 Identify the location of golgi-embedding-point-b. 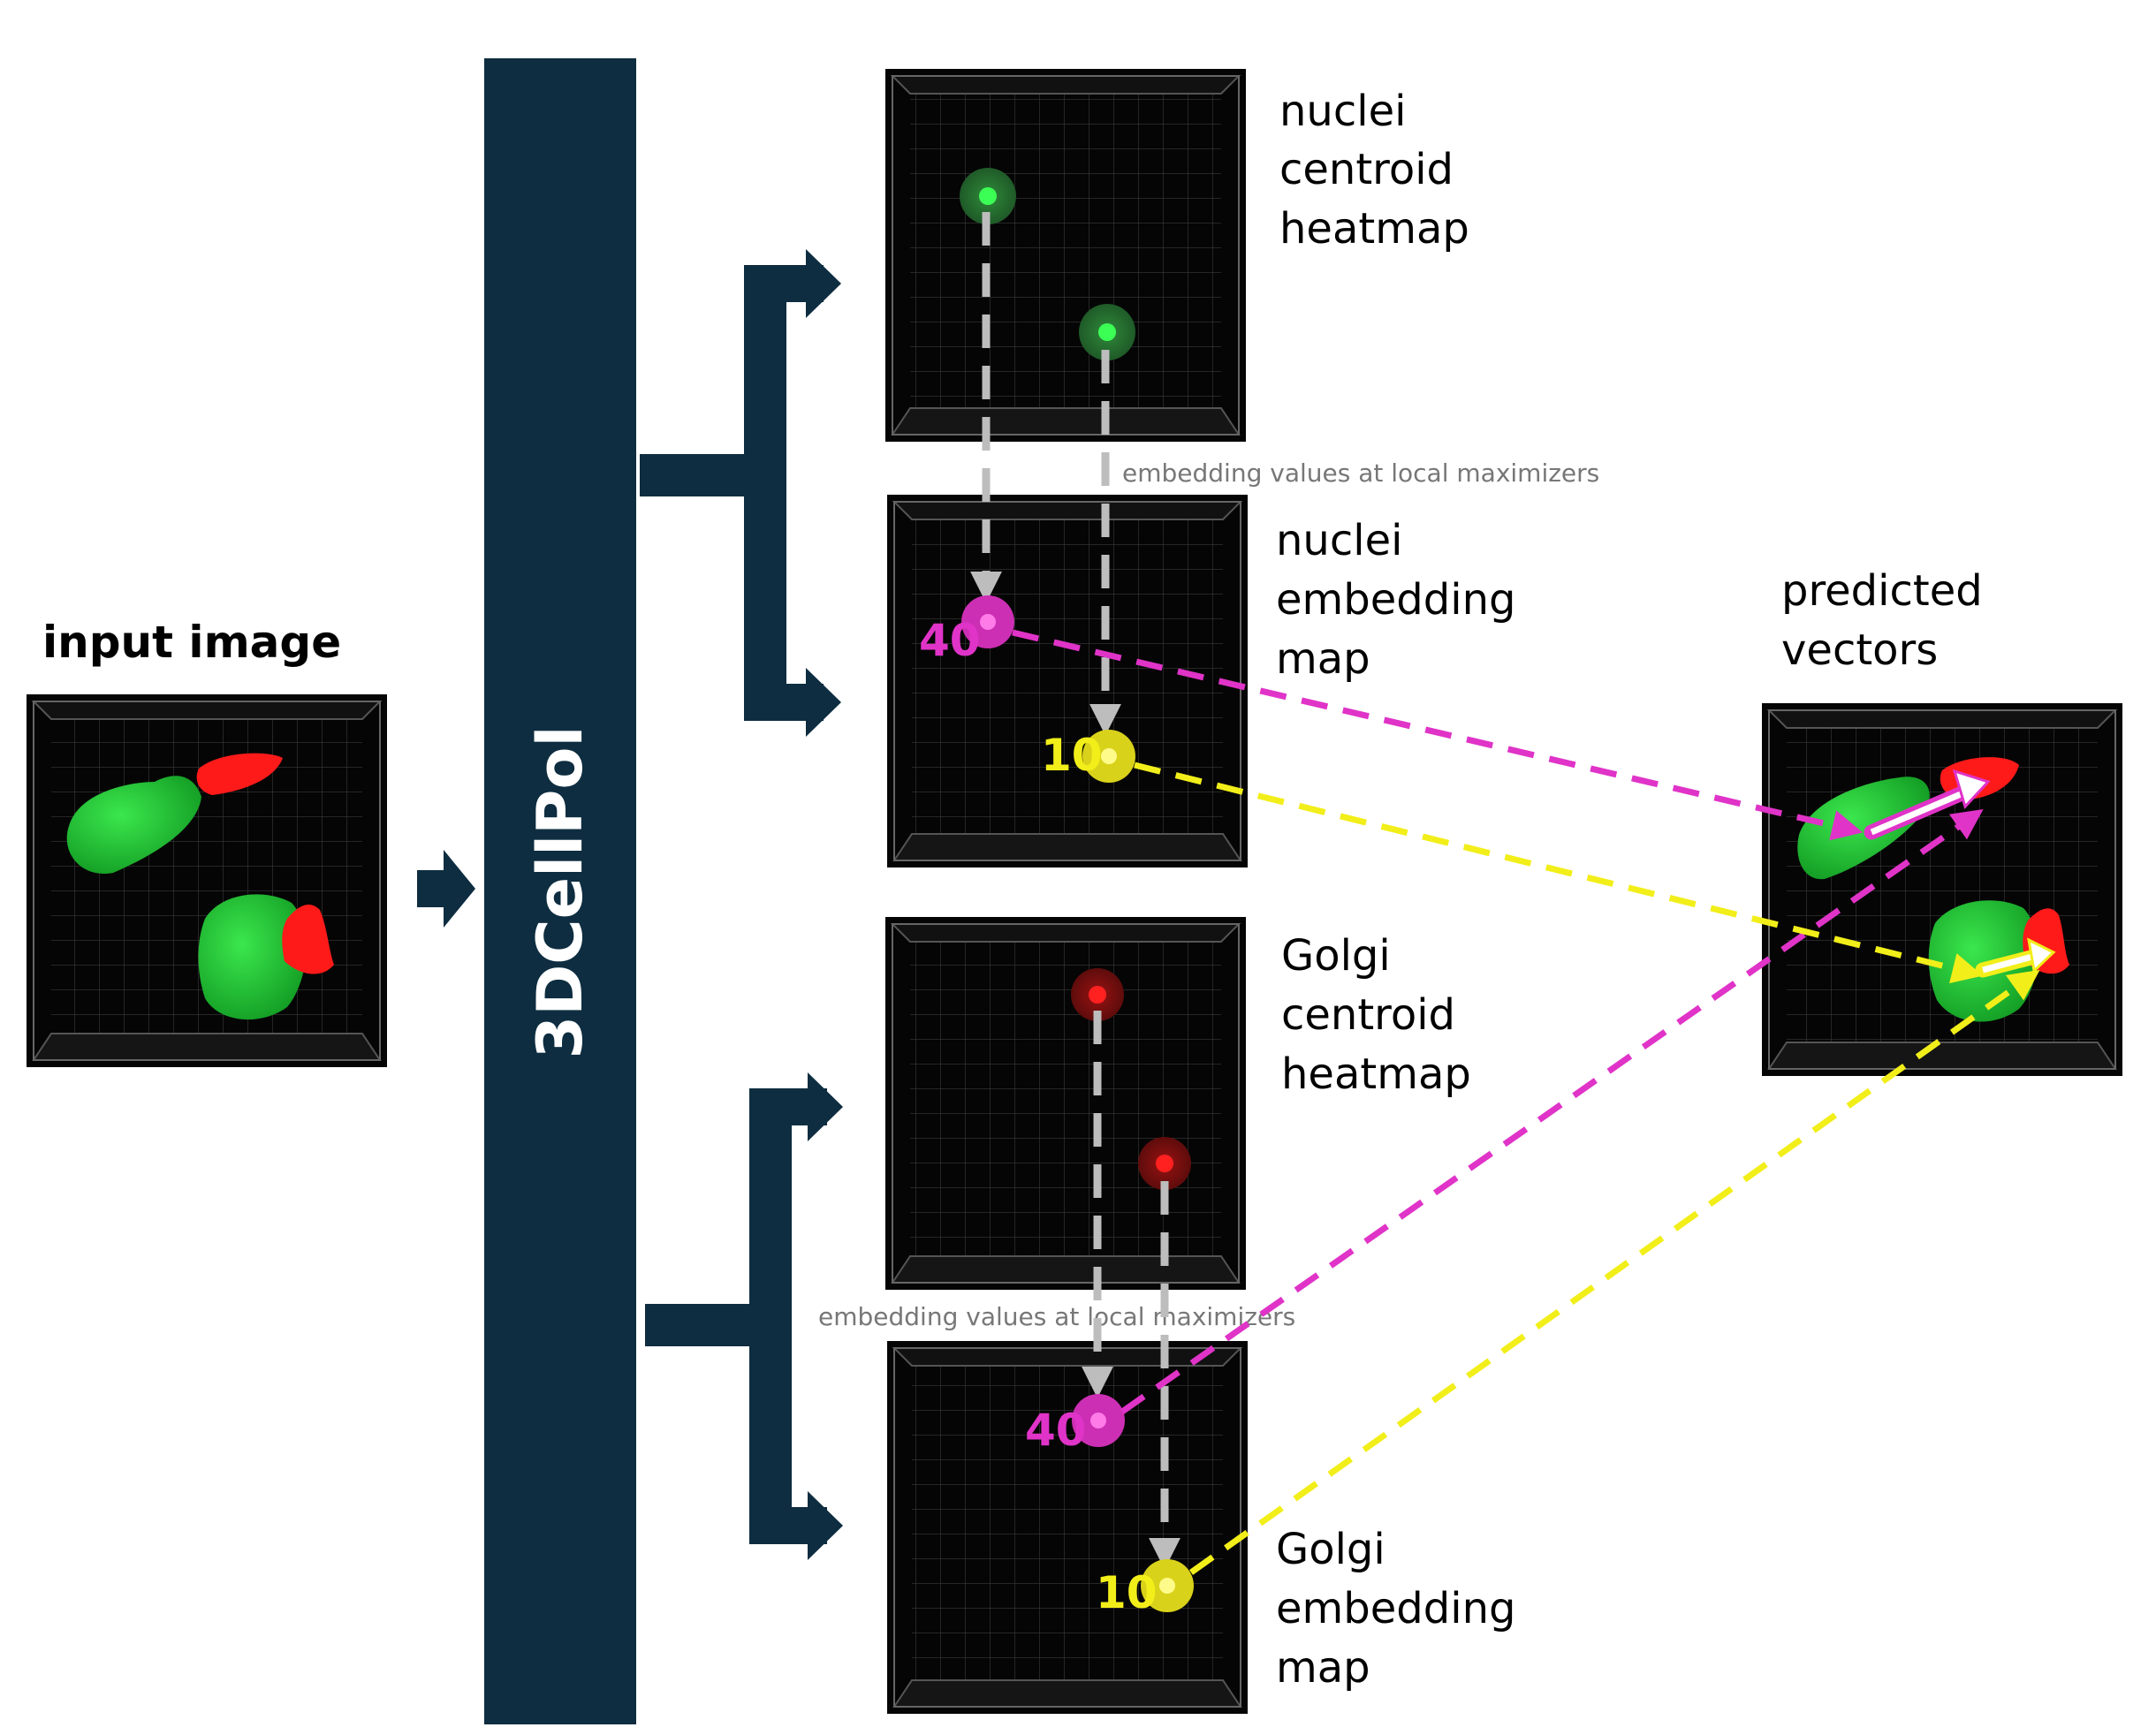
(1167, 1585).